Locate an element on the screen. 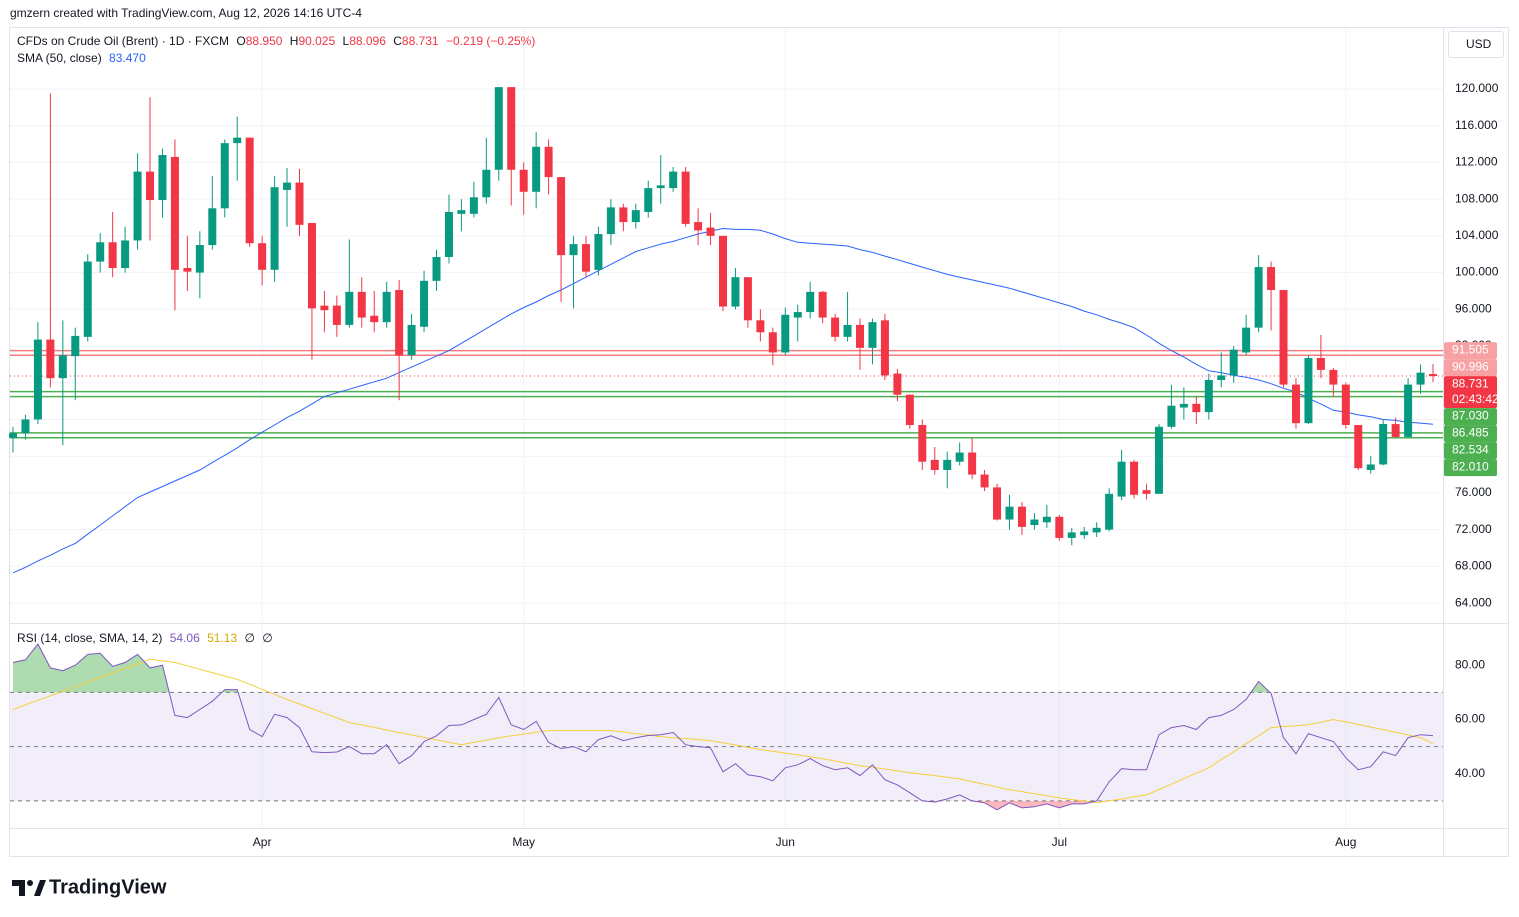 This screenshot has height=917, width=1519. rsi-sma-value: 51.13 is located at coordinates (222, 638).